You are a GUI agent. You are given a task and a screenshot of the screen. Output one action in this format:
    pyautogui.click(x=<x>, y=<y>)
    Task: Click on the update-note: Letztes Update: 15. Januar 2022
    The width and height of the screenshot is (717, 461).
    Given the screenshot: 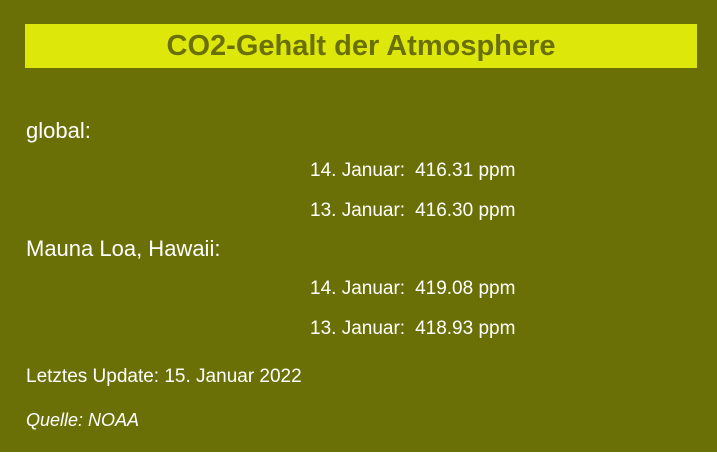 What is the action you would take?
    pyautogui.click(x=164, y=376)
    